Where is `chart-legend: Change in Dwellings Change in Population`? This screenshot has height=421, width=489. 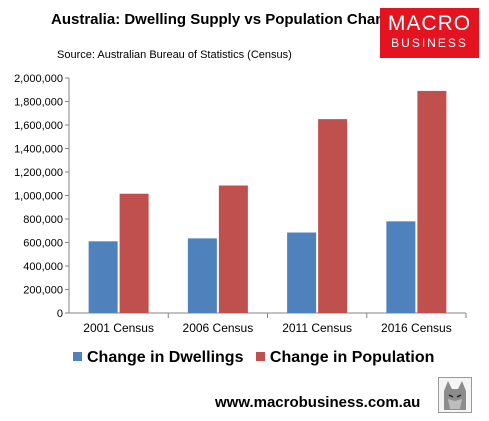
chart-legend: Change in Dwellings Change in Population is located at coordinates (257, 358).